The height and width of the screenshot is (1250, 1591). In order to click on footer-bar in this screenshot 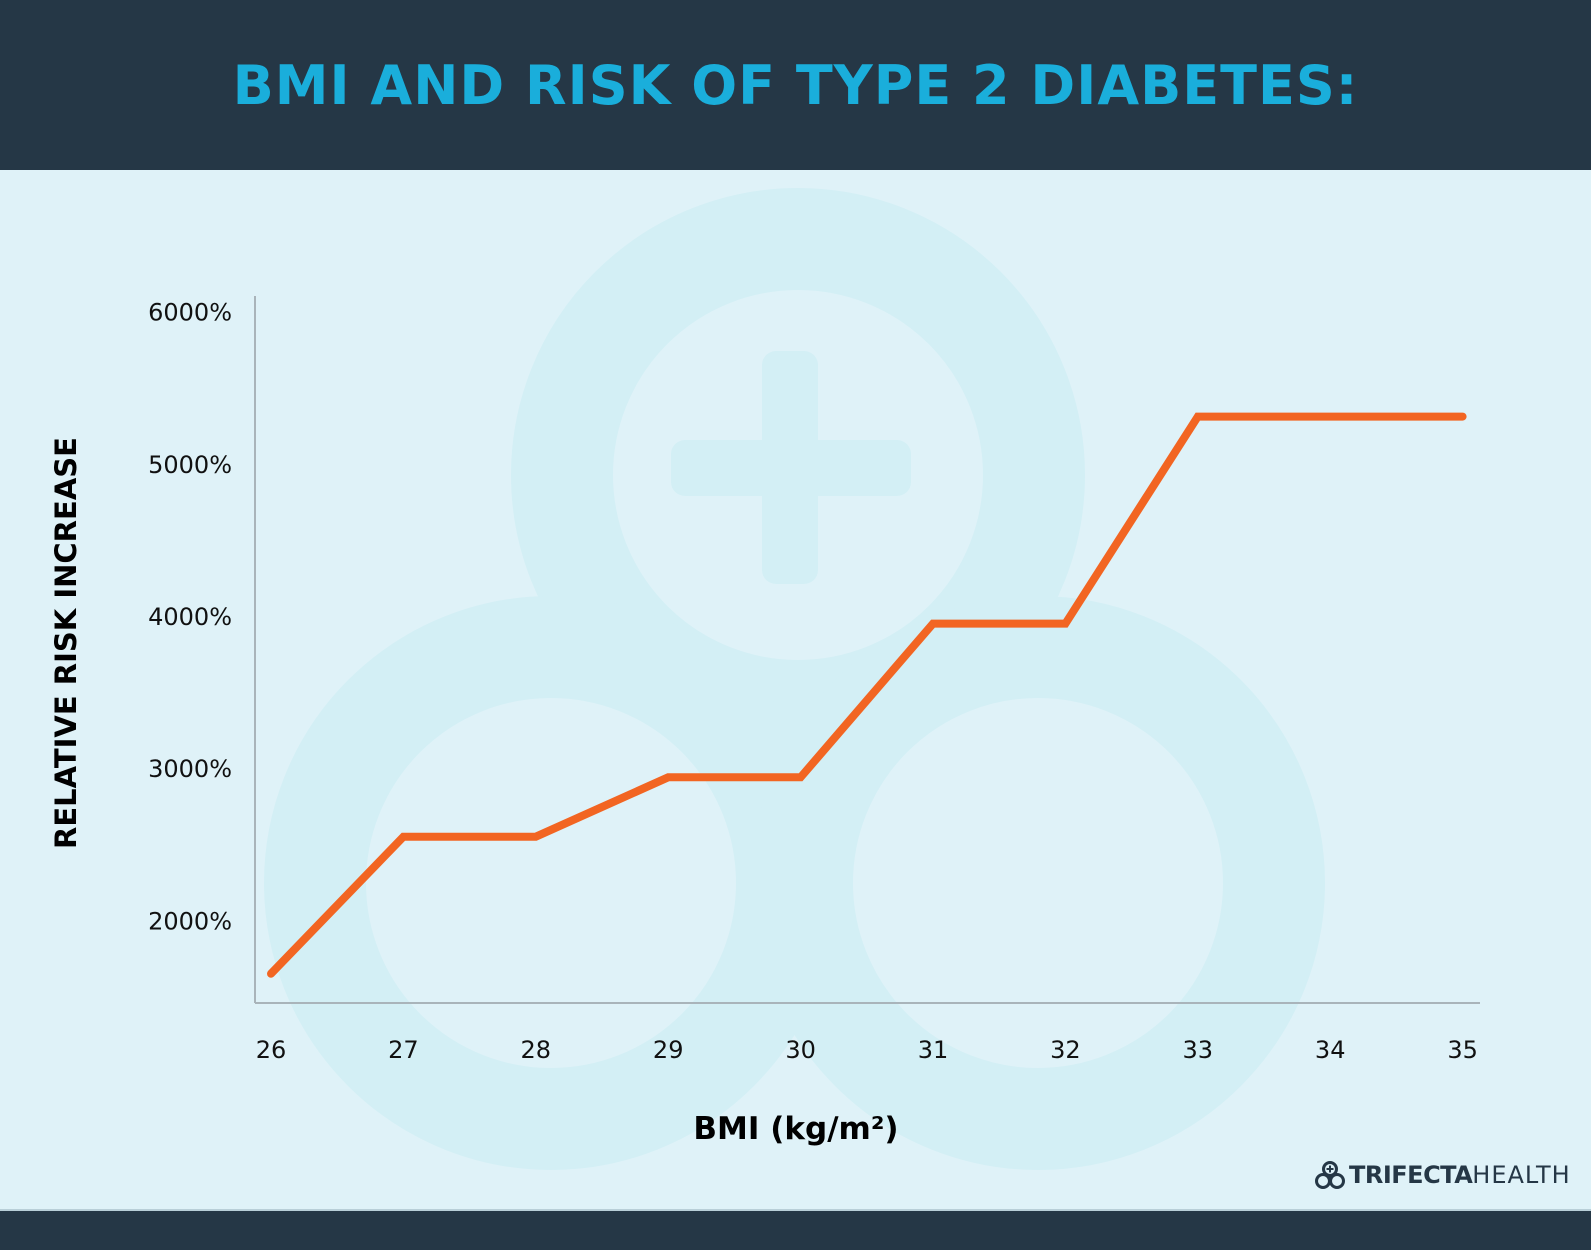, I will do `click(795, 1229)`.